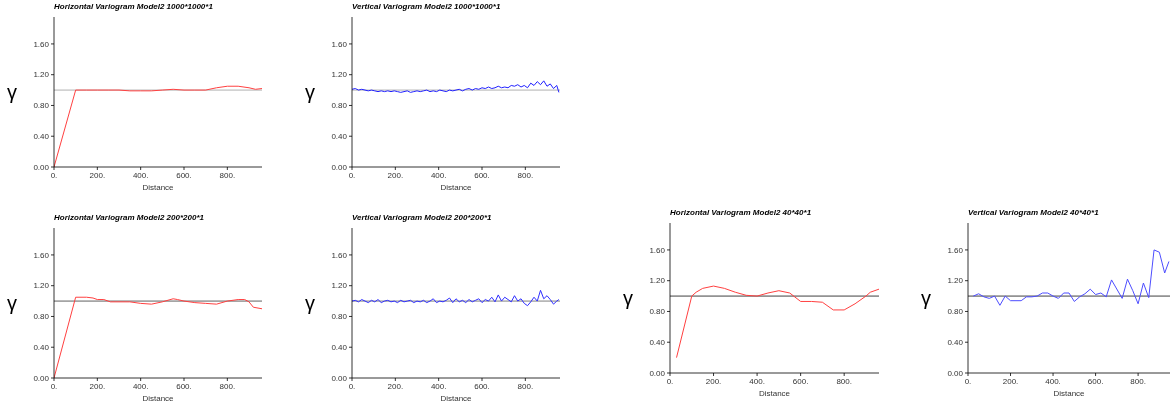 The width and height of the screenshot is (1172, 404). Describe the element at coordinates (1034, 212) in the screenshot. I see `chart-title: Vertical Variogram Model2 40*40*1` at that location.